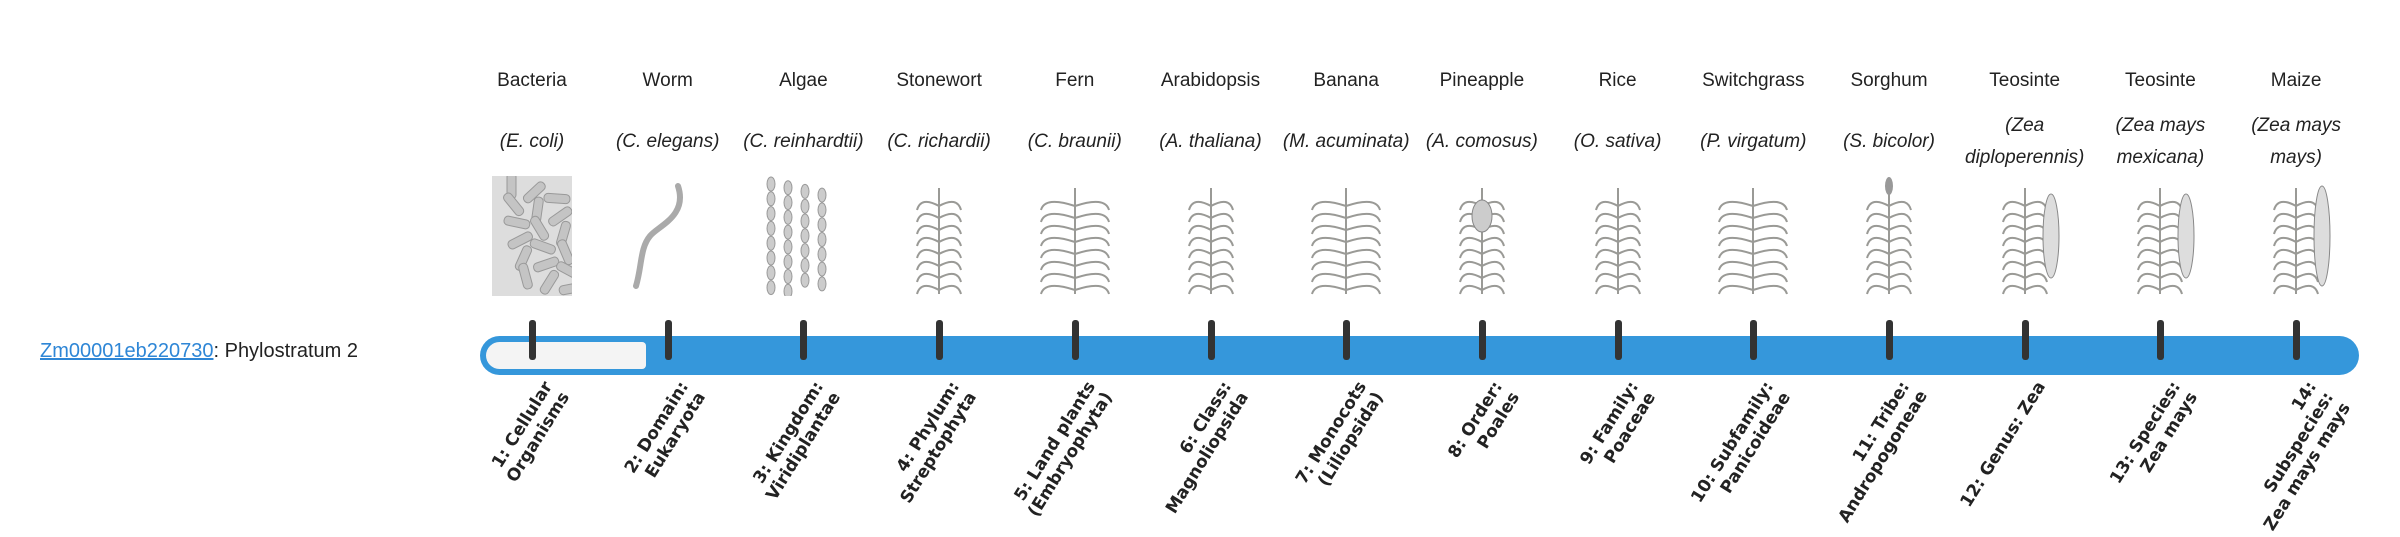 The width and height of the screenshot is (2400, 537). I want to click on scientific-name-text: (A. comosus), so click(1481, 141).